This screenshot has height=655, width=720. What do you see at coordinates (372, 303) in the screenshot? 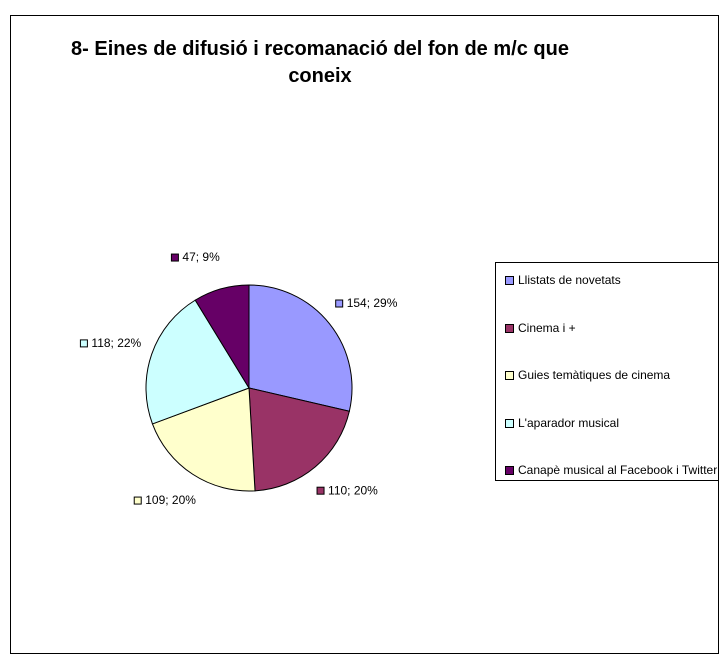
I see `data-label: 154; 29%` at bounding box center [372, 303].